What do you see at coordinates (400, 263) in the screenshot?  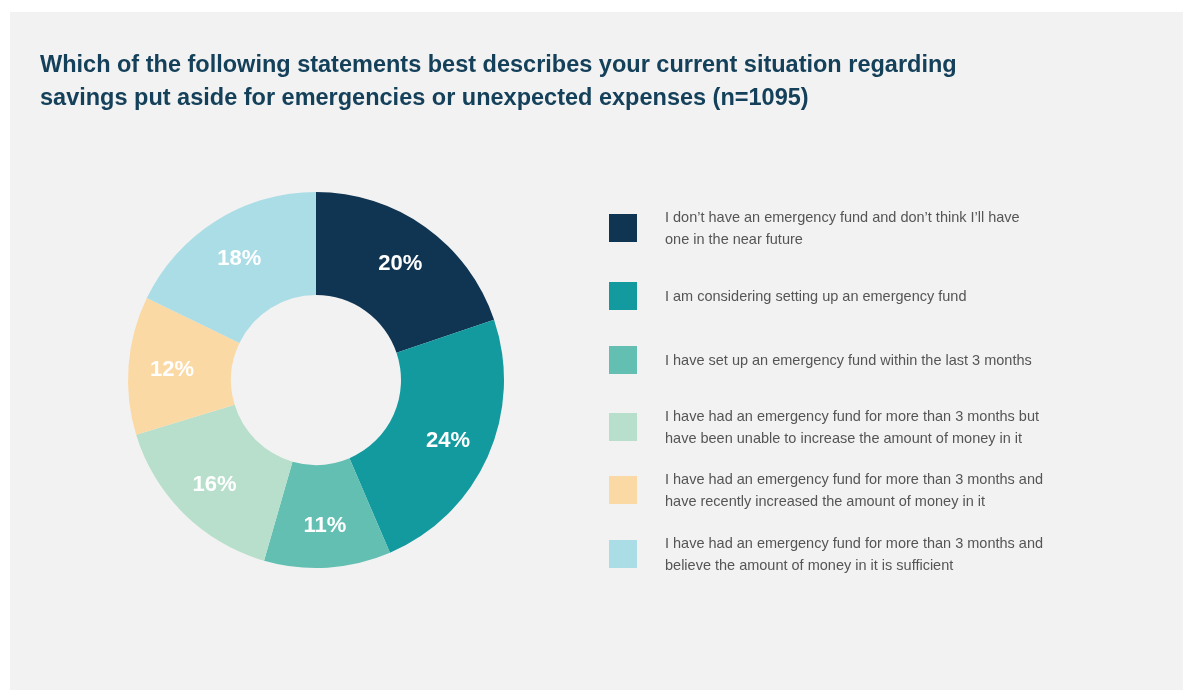 I see `data-label: 20%` at bounding box center [400, 263].